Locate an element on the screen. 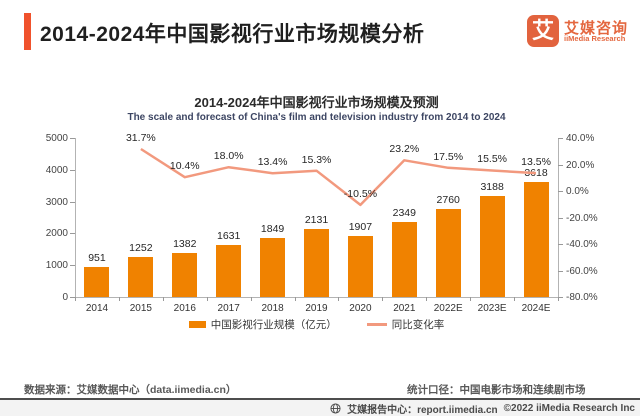 Image resolution: width=640 pixels, height=416 pixels. legend-item-line-series: 同比变化率 is located at coordinates (405, 324).